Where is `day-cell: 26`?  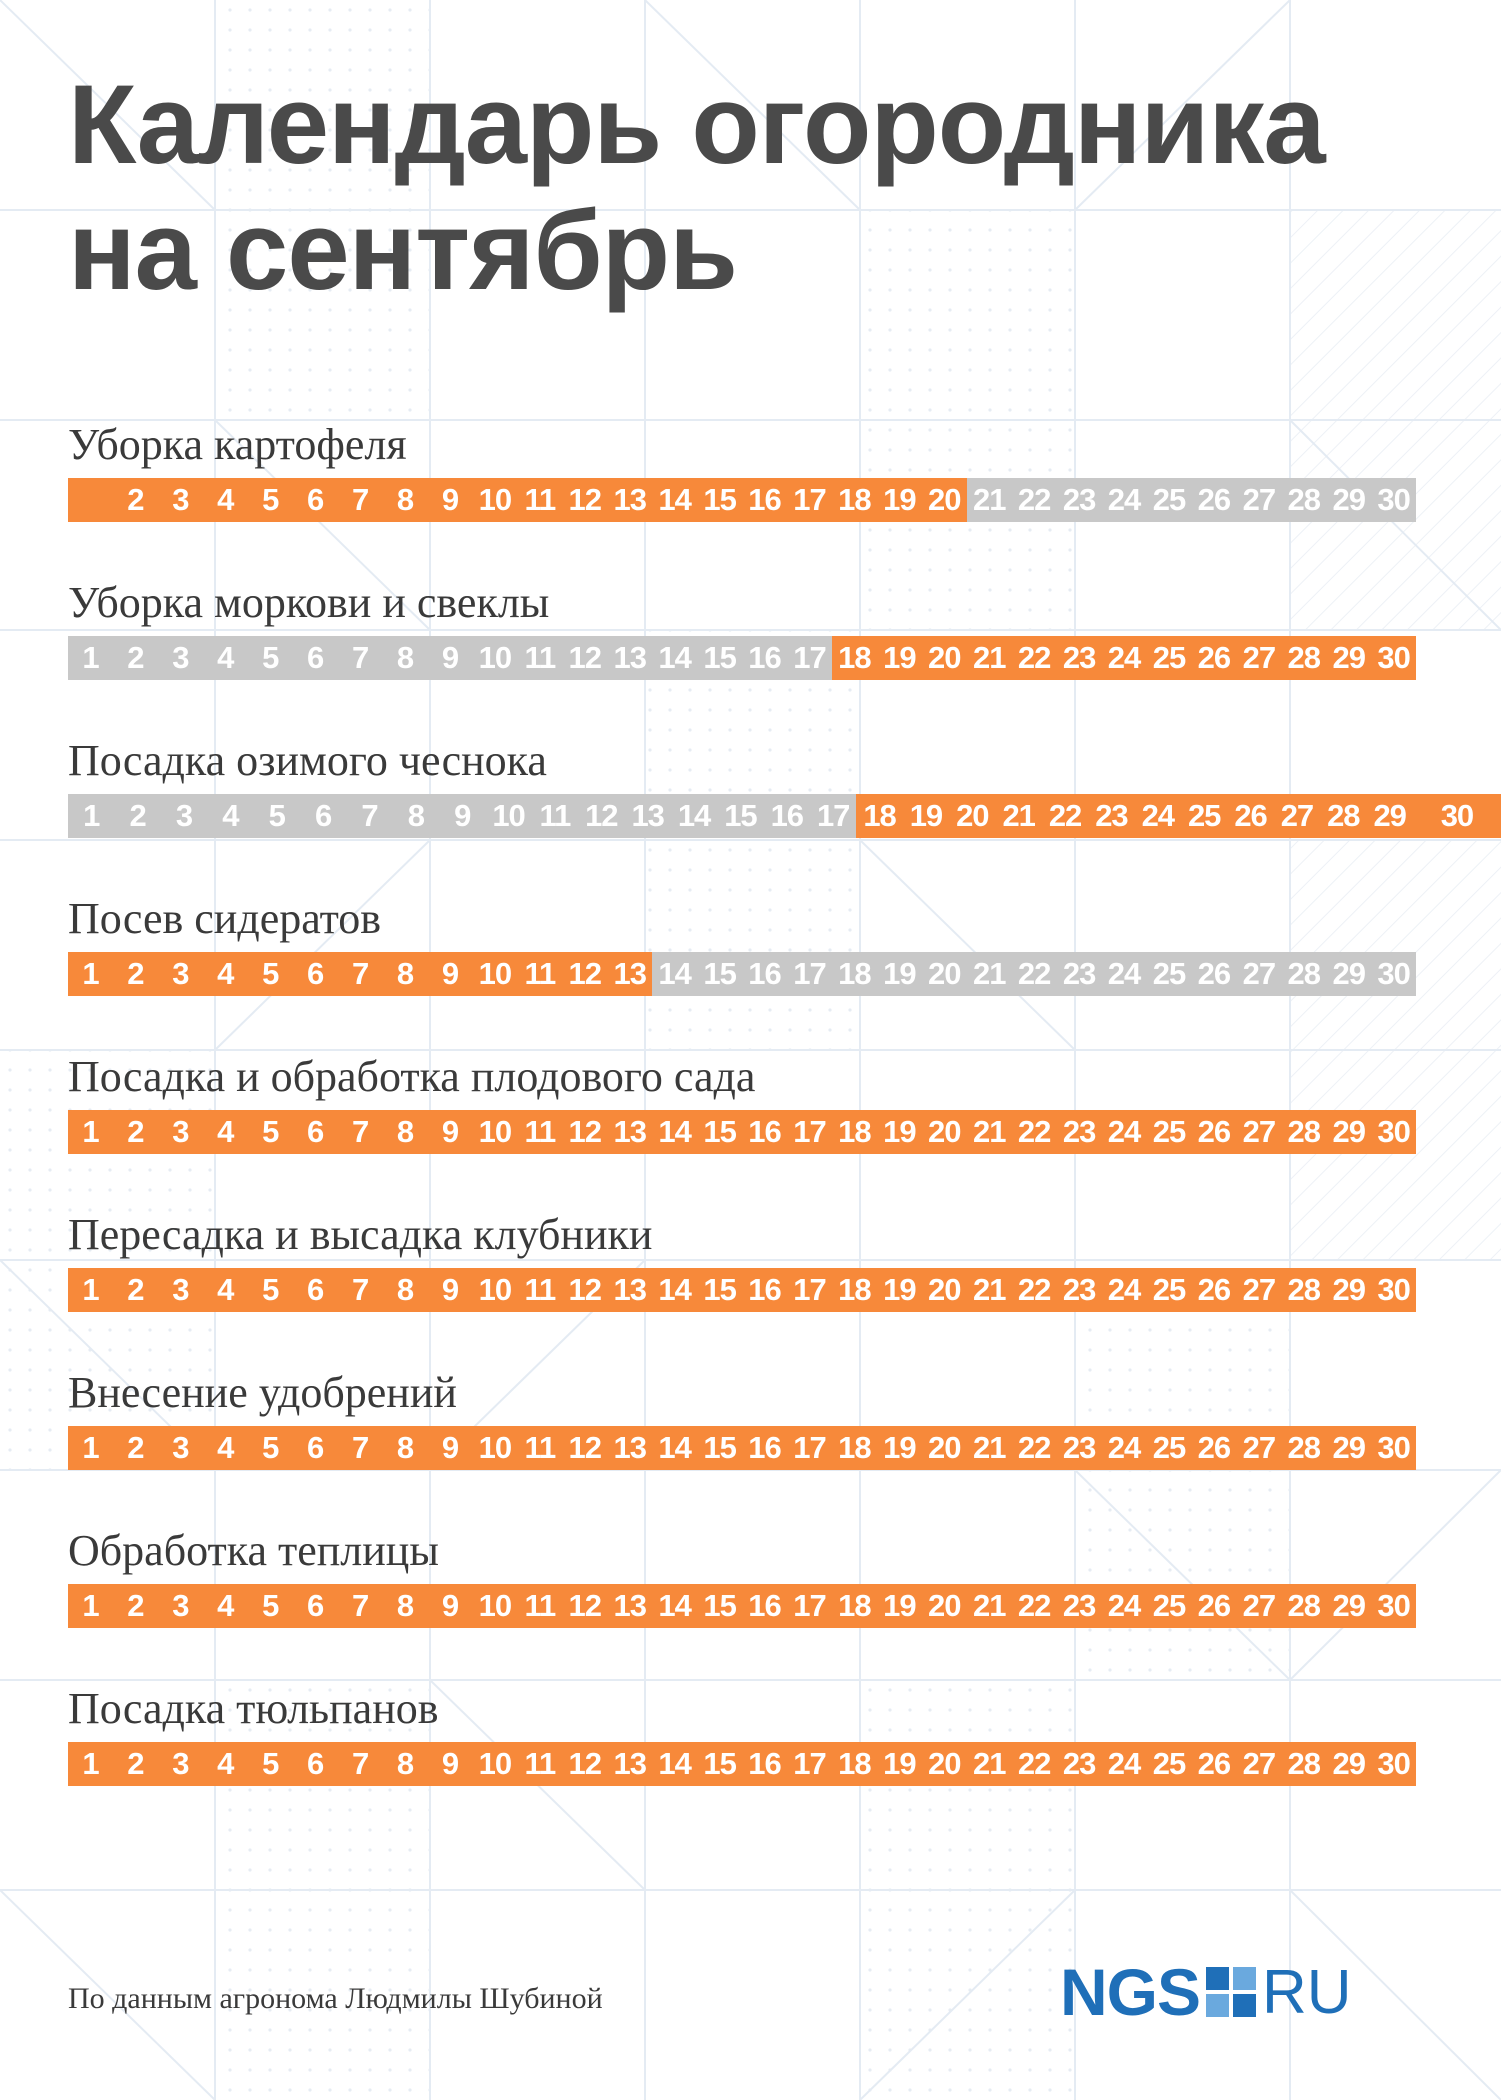 day-cell: 26 is located at coordinates (1214, 974).